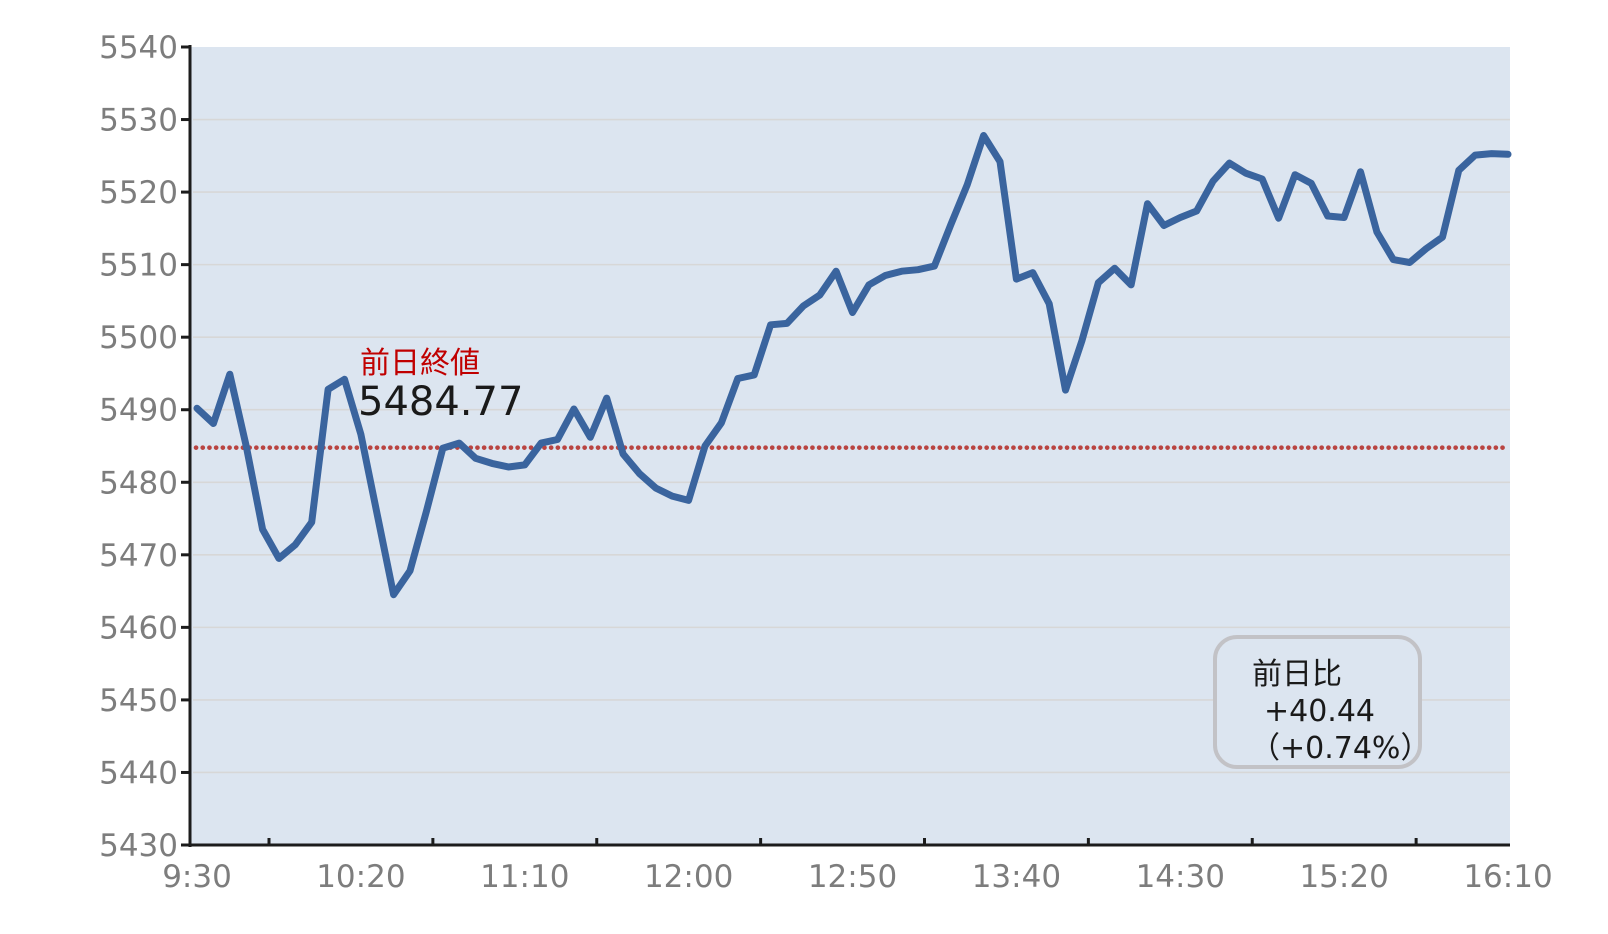 The width and height of the screenshot is (1608, 934). Describe the element at coordinates (688, 877) in the screenshot. I see `x-axis-label: 12:00` at that location.